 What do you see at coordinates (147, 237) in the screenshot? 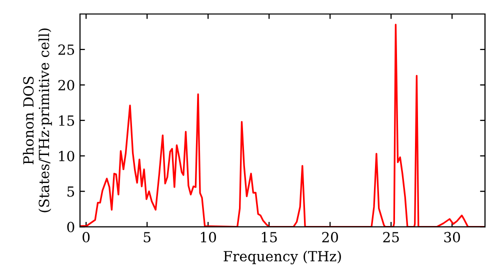
I see `x-tick-label: 5` at bounding box center [147, 237].